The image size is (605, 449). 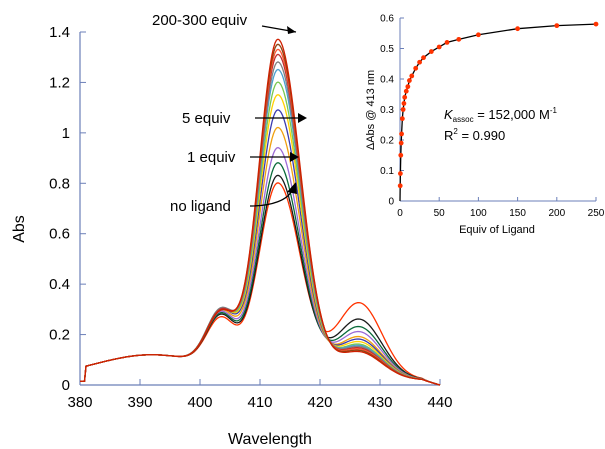 I want to click on inset-y-axis-title: ΔAbs @ 413 nm, so click(x=371, y=110).